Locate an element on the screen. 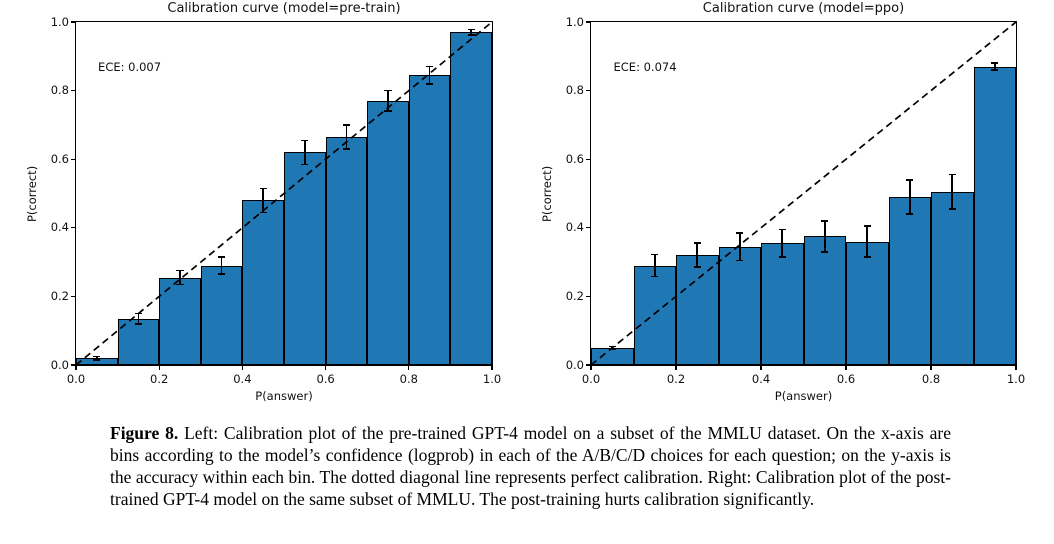 Image resolution: width=1054 pixels, height=544 pixels. x-tick-label: 0.6 is located at coordinates (846, 379).